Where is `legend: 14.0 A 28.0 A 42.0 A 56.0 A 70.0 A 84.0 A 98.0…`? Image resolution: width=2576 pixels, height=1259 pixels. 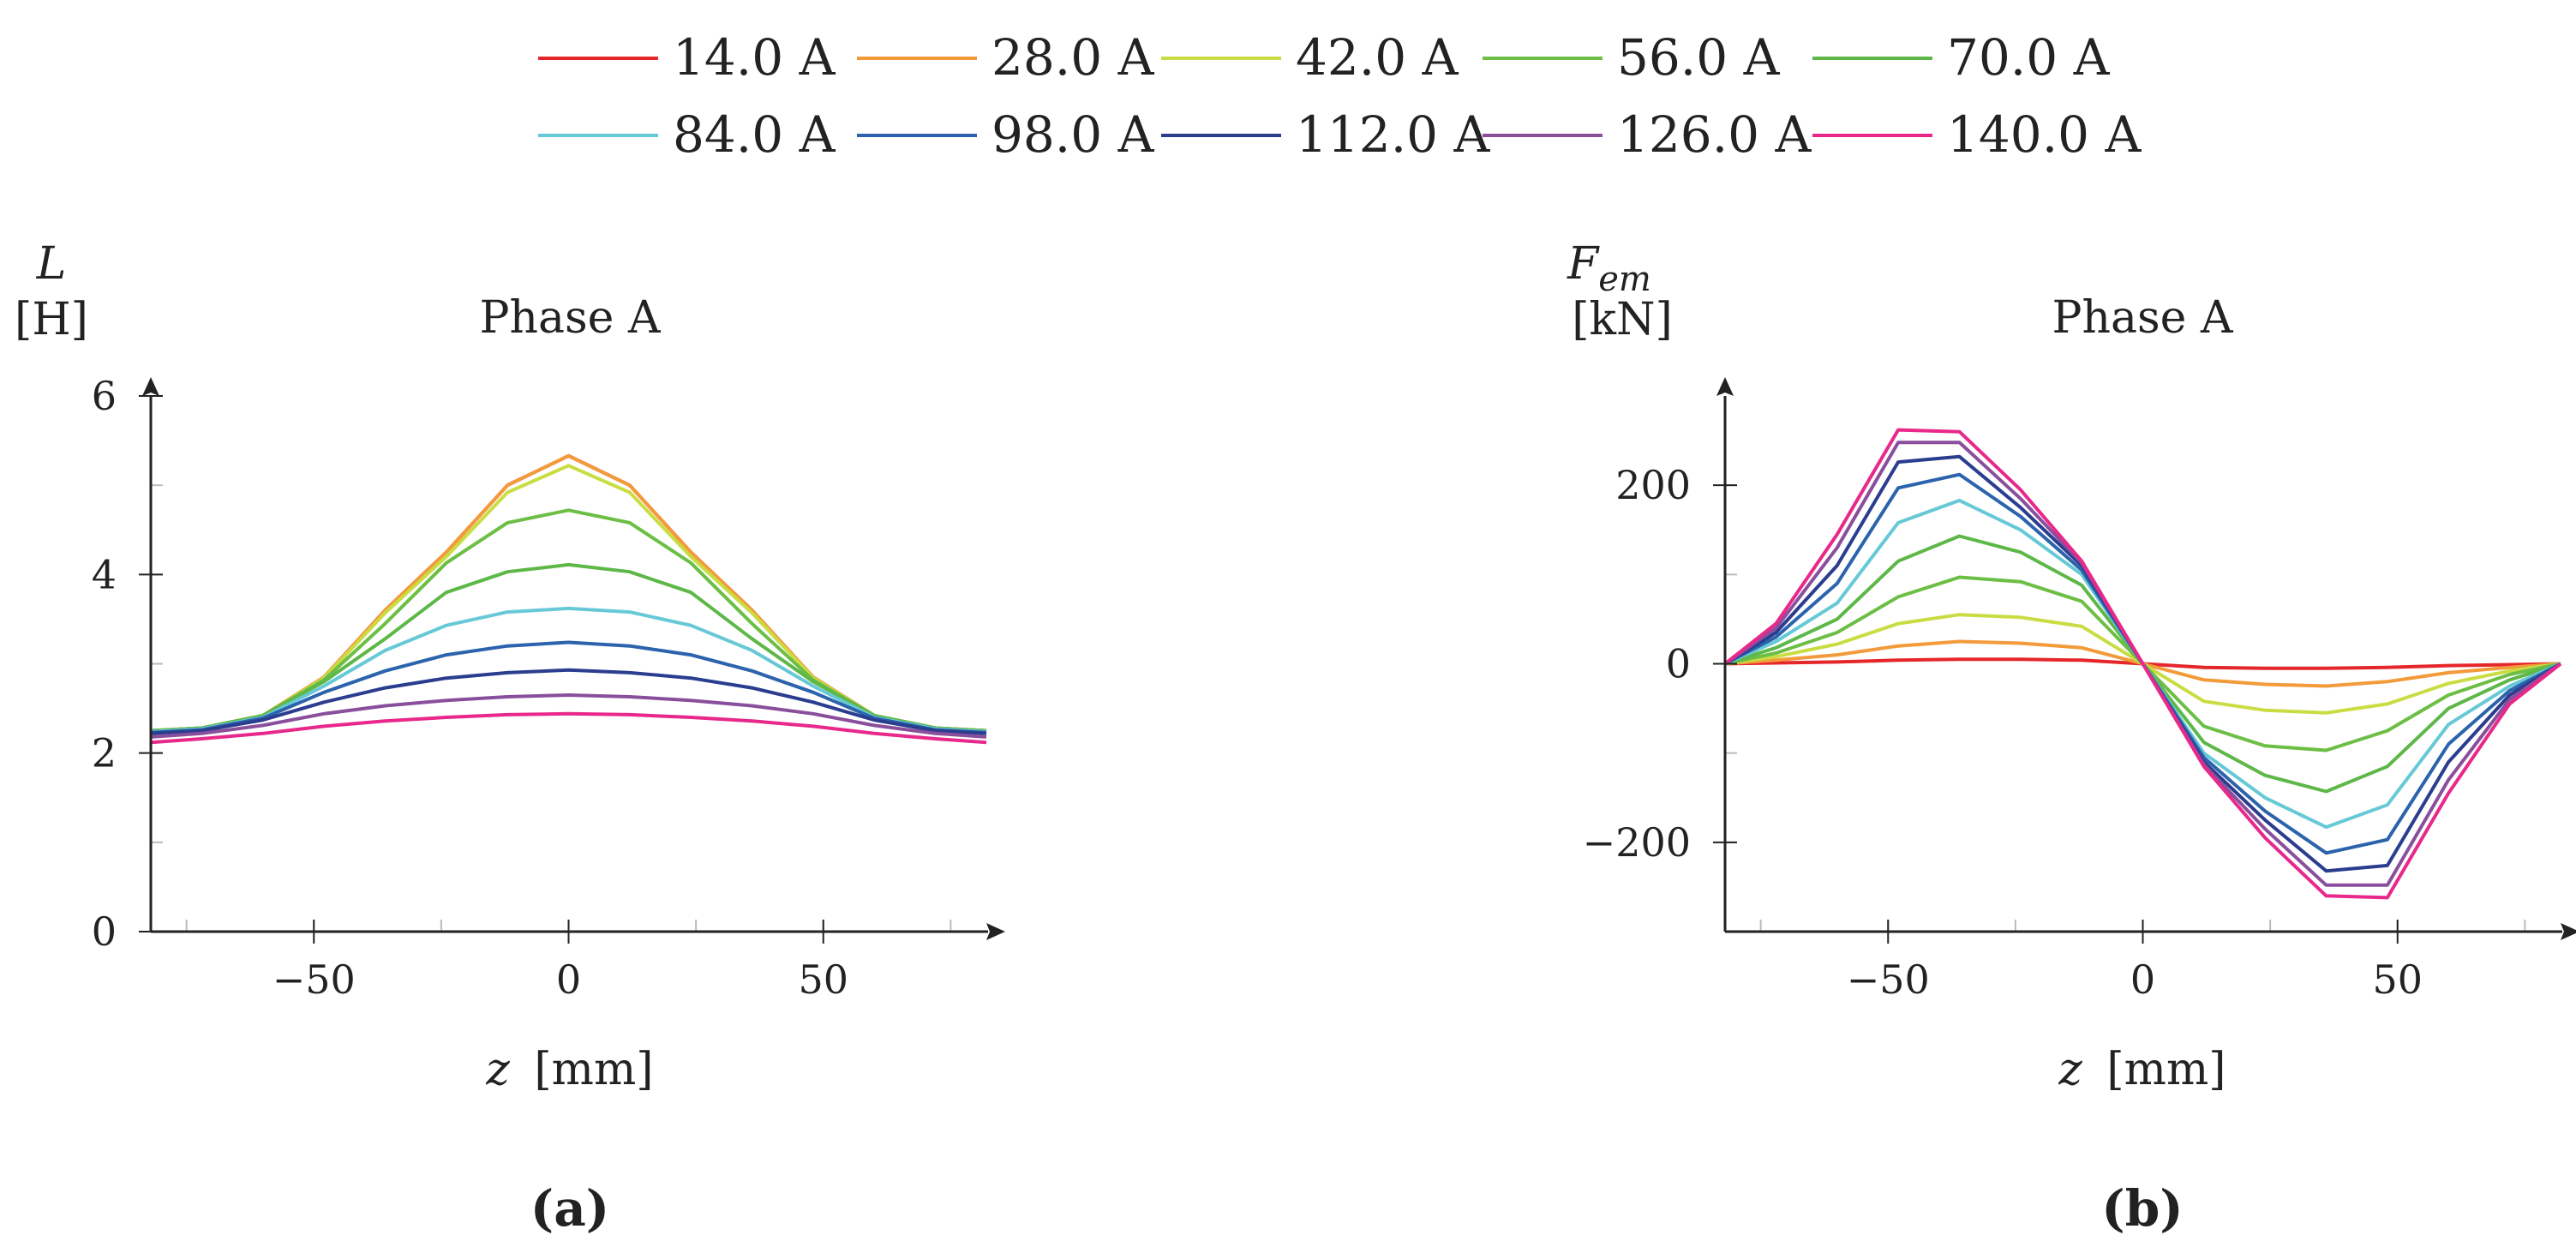 legend: 14.0 A 28.0 A 42.0 A 56.0 A 70.0 A 84.0 A 98.0… is located at coordinates (1340, 96).